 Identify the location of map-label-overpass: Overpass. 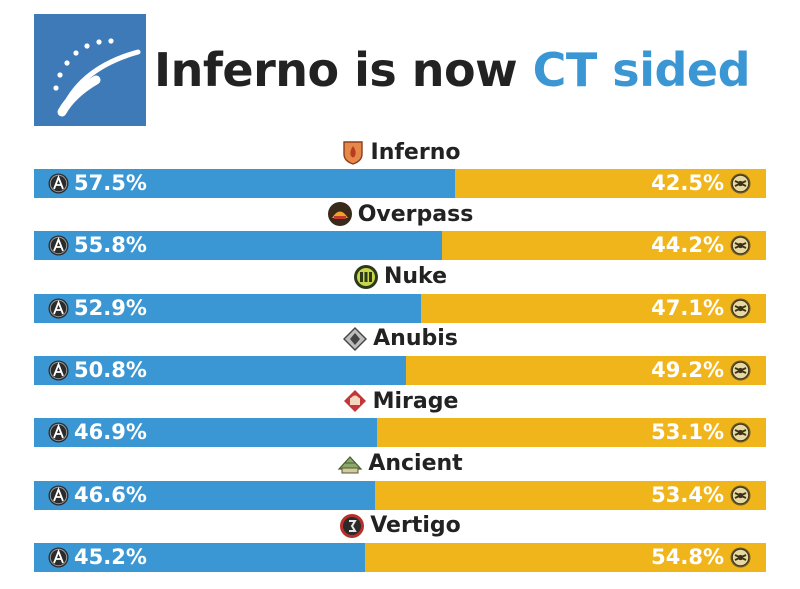
(400, 214).